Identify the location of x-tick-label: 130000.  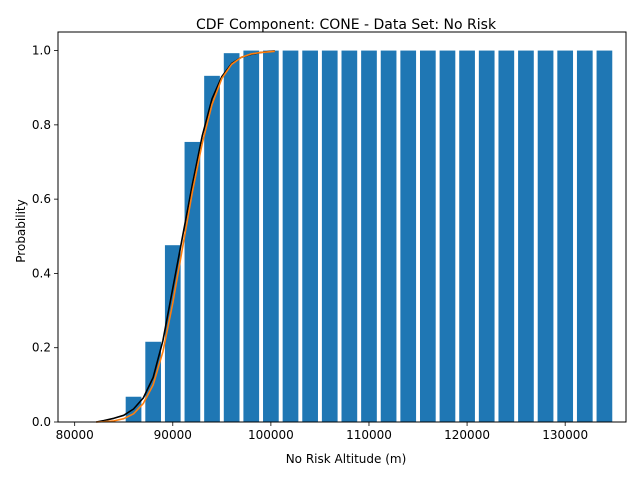
(565, 435).